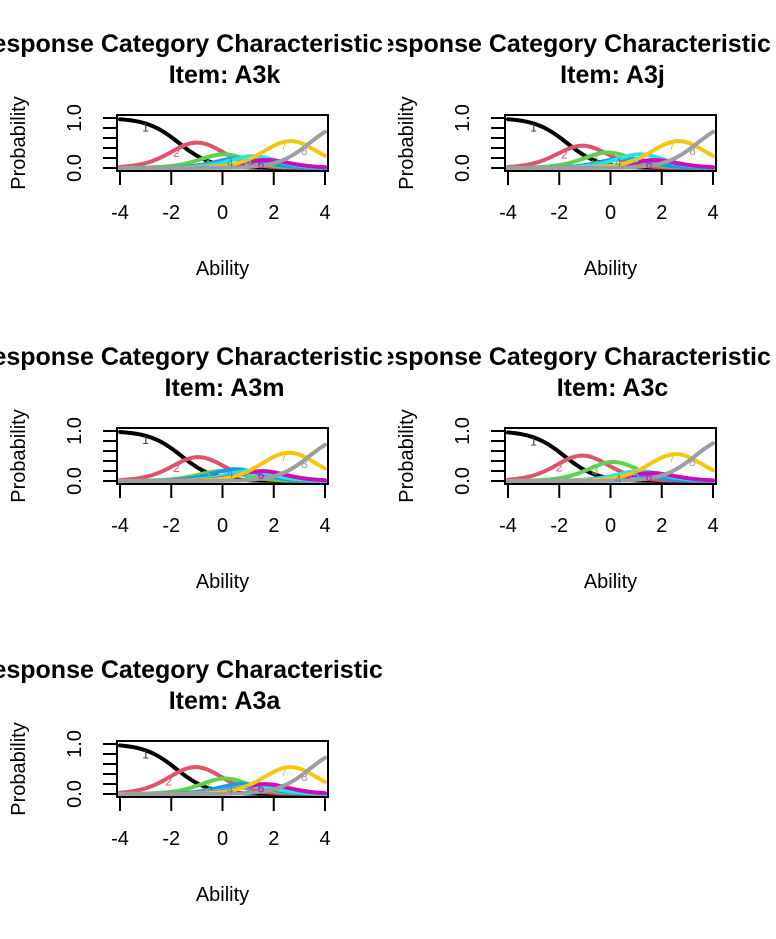 Image resolution: width=776 pixels, height=939 pixels. What do you see at coordinates (225, 75) in the screenshot?
I see `chart-subtitle: Item: A3k` at bounding box center [225, 75].